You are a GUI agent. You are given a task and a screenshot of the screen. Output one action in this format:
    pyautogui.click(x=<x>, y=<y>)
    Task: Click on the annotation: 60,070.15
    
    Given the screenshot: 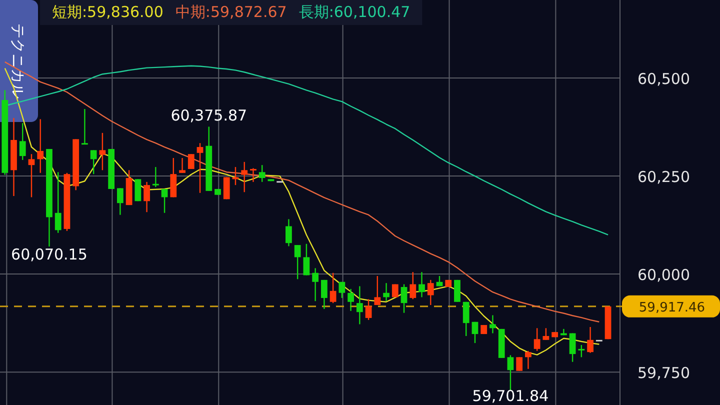 What is the action you would take?
    pyautogui.click(x=49, y=255)
    